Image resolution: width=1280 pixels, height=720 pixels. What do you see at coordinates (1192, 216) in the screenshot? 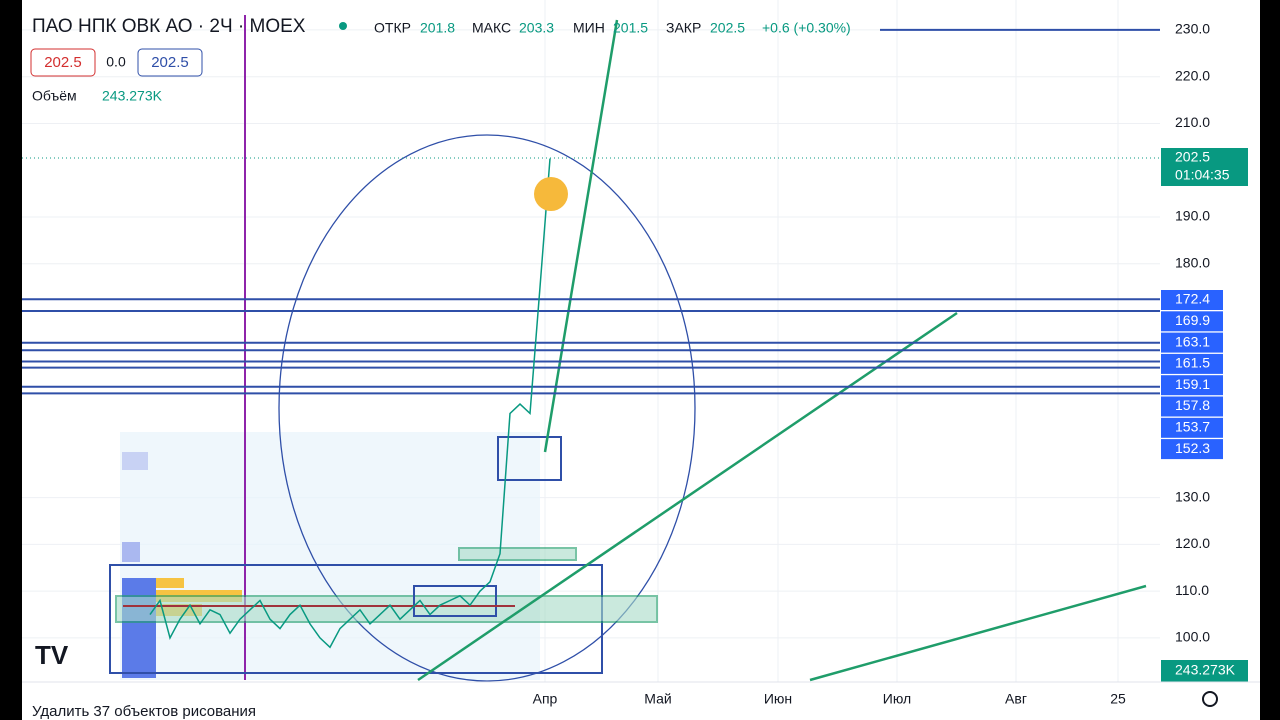
I see `y-tick-label: 190.0` at bounding box center [1192, 216].